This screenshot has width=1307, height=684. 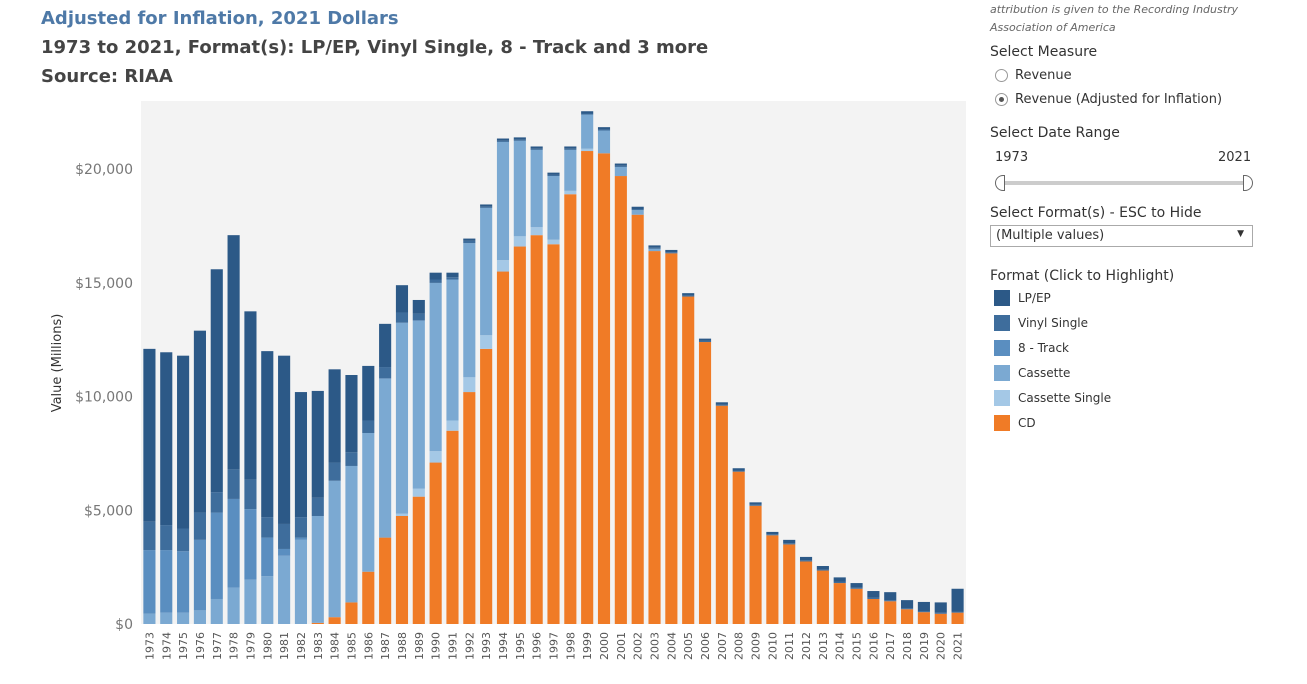 I want to click on legend-item: CD, so click(x=1015, y=423).